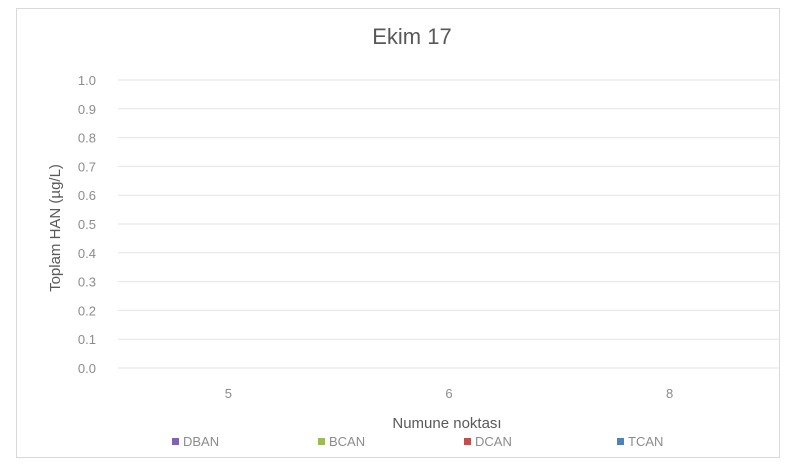 This screenshot has height=465, width=800. Describe the element at coordinates (201, 441) in the screenshot. I see `legend-label-dban: DBAN` at that location.